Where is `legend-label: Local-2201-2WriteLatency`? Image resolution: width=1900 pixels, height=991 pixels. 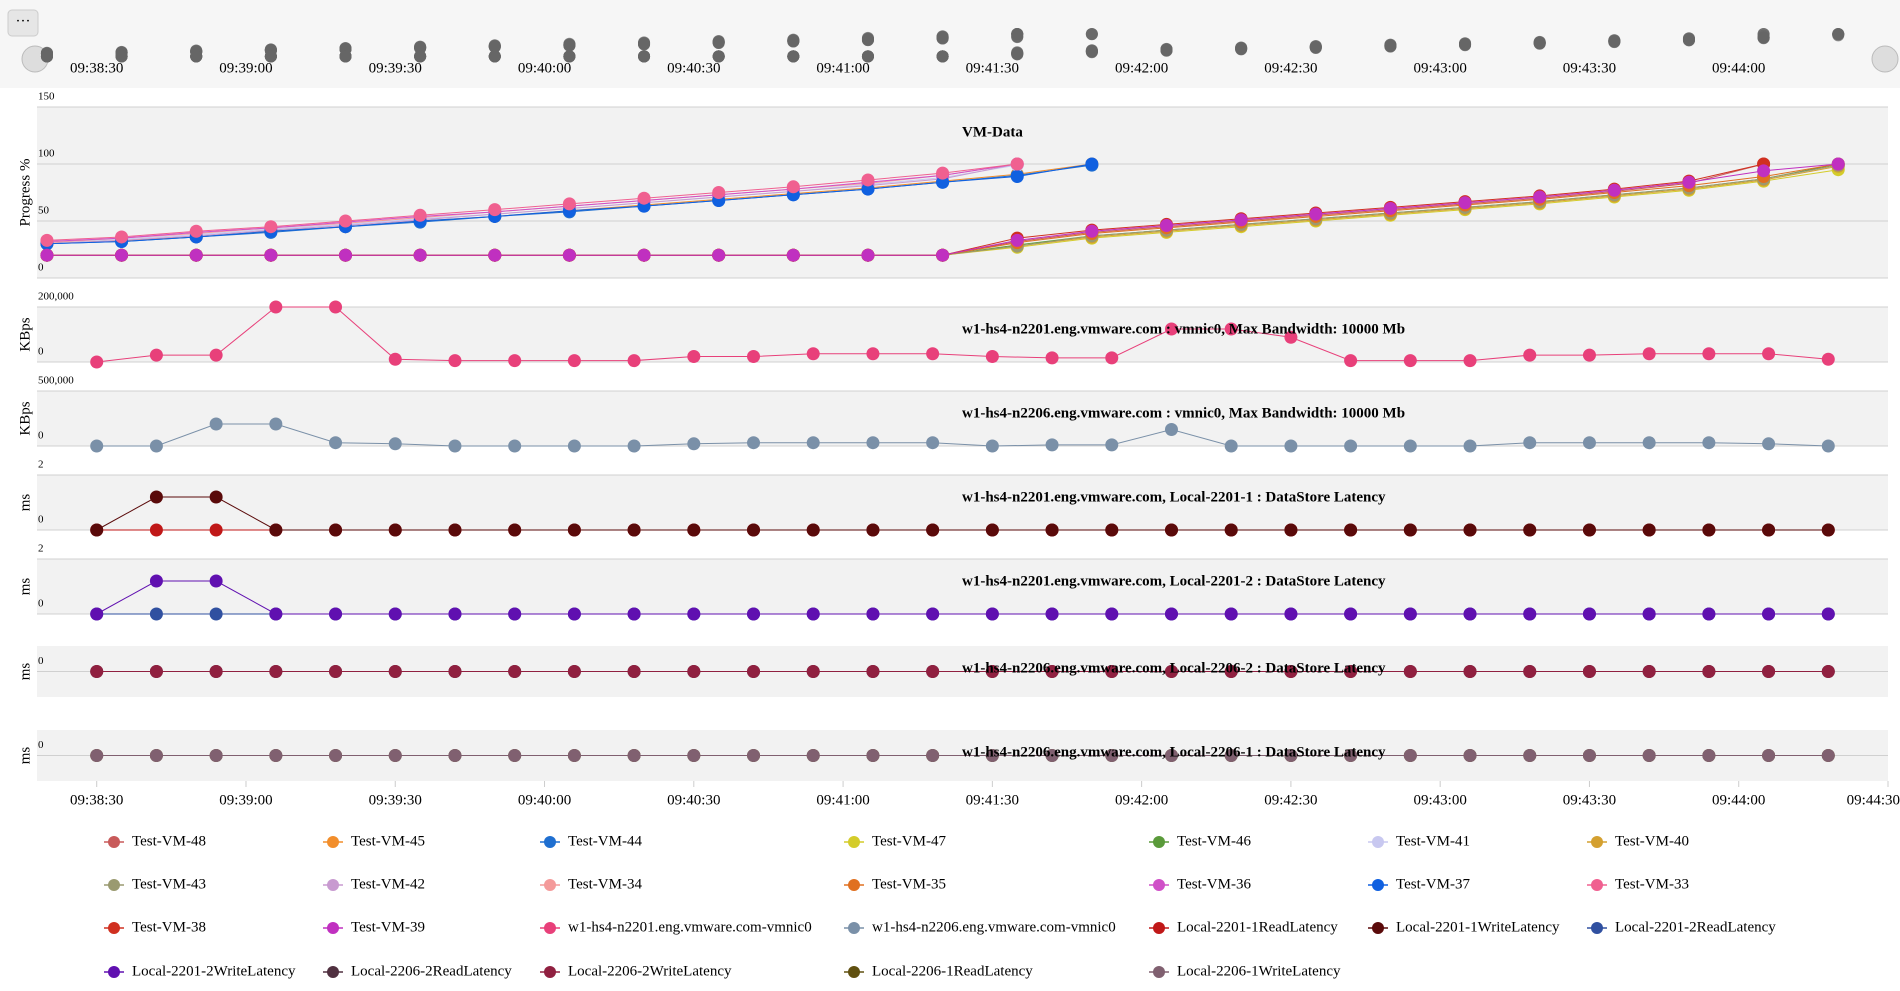
legend-label: Local-2201-2WriteLatency is located at coordinates (214, 971).